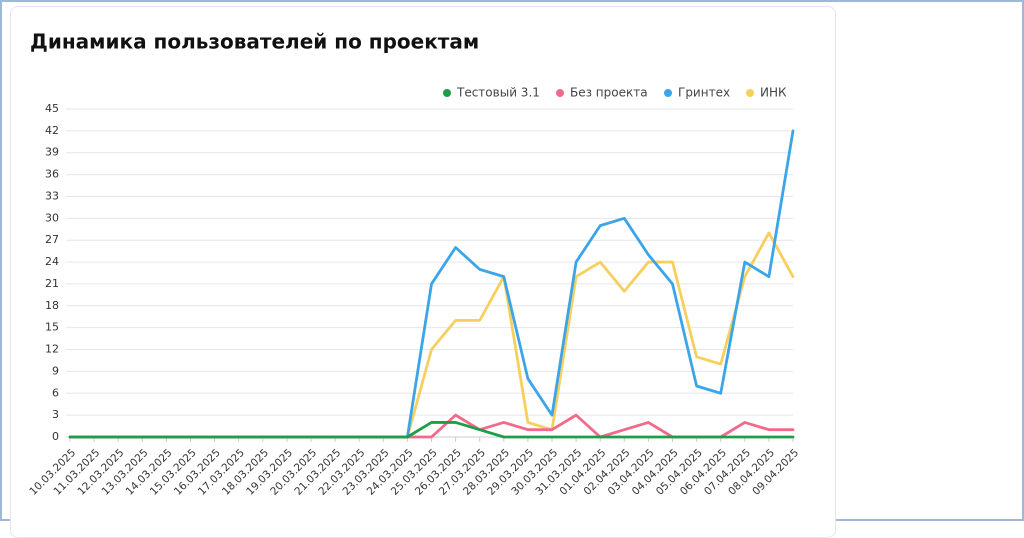  Describe the element at coordinates (773, 93) in the screenshot. I see `legend-label: ИНК` at that location.